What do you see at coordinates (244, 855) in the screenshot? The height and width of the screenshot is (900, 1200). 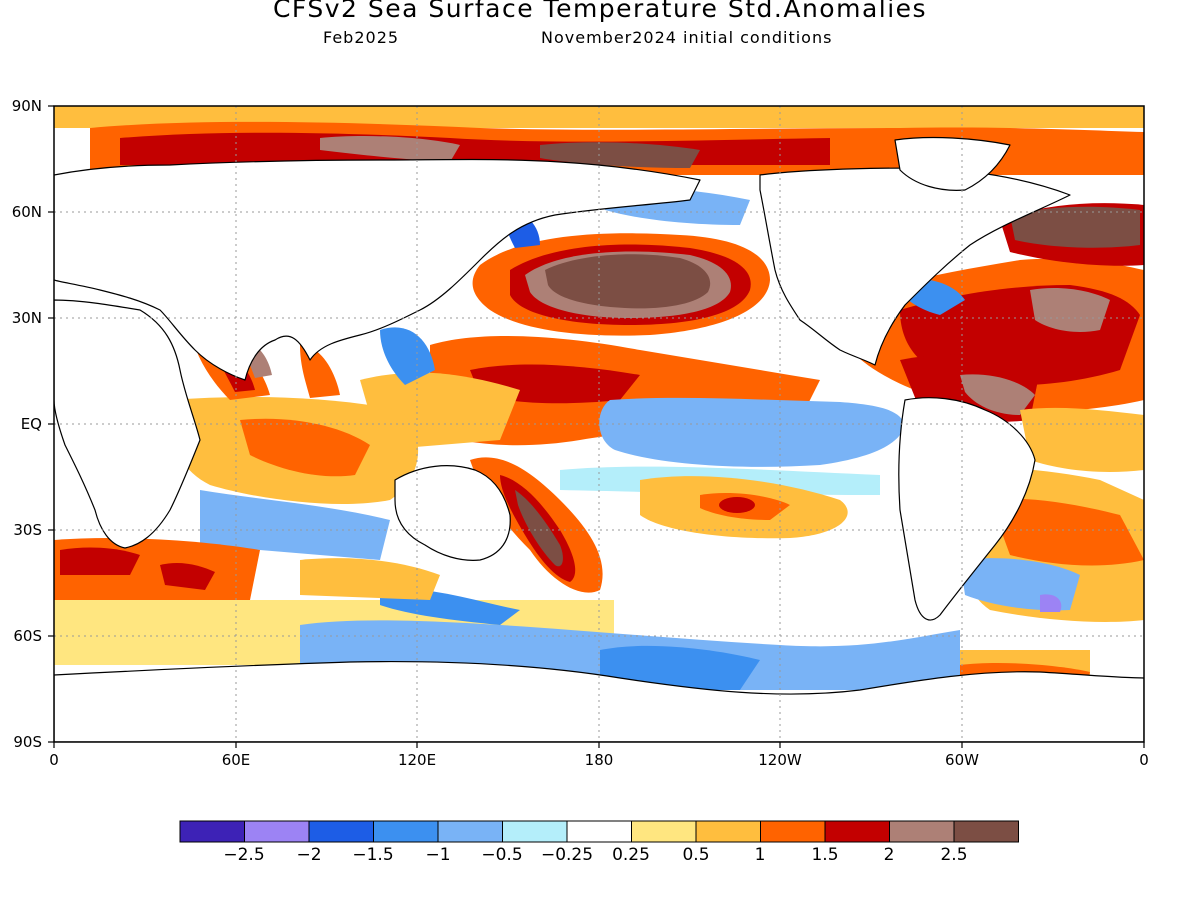 I see `colorbar-label: −2.5` at bounding box center [244, 855].